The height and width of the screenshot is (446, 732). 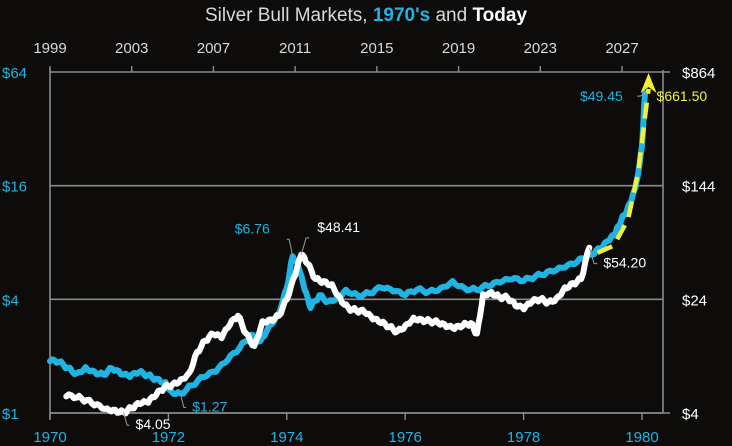 What do you see at coordinates (405, 437) in the screenshot?
I see `x-bottom-tick-label: 1976` at bounding box center [405, 437].